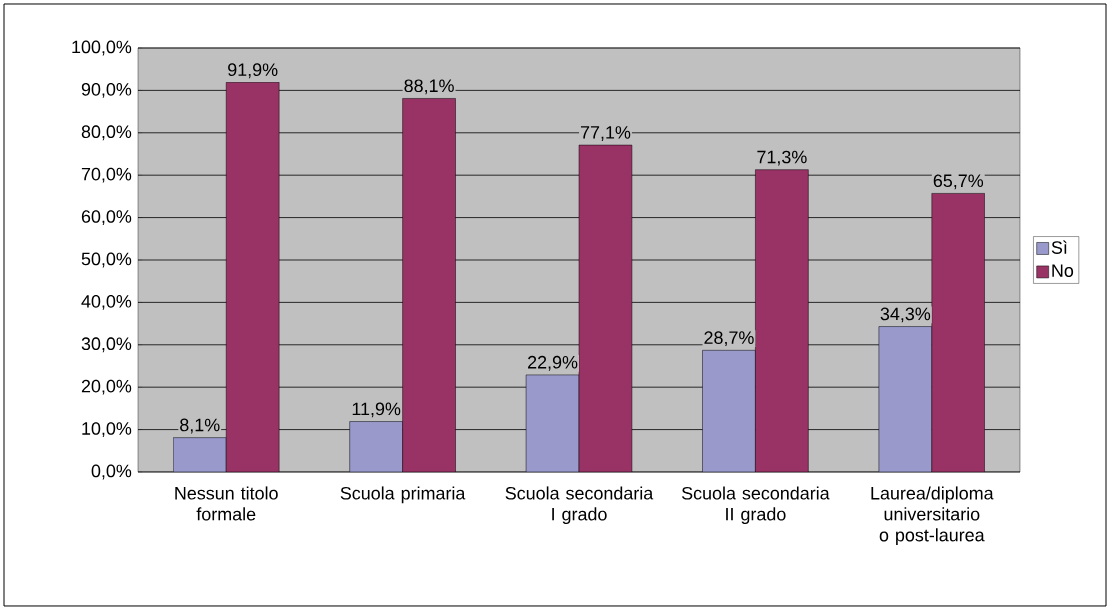  What do you see at coordinates (200, 426) in the screenshot?
I see `data-label: 8,1%` at bounding box center [200, 426].